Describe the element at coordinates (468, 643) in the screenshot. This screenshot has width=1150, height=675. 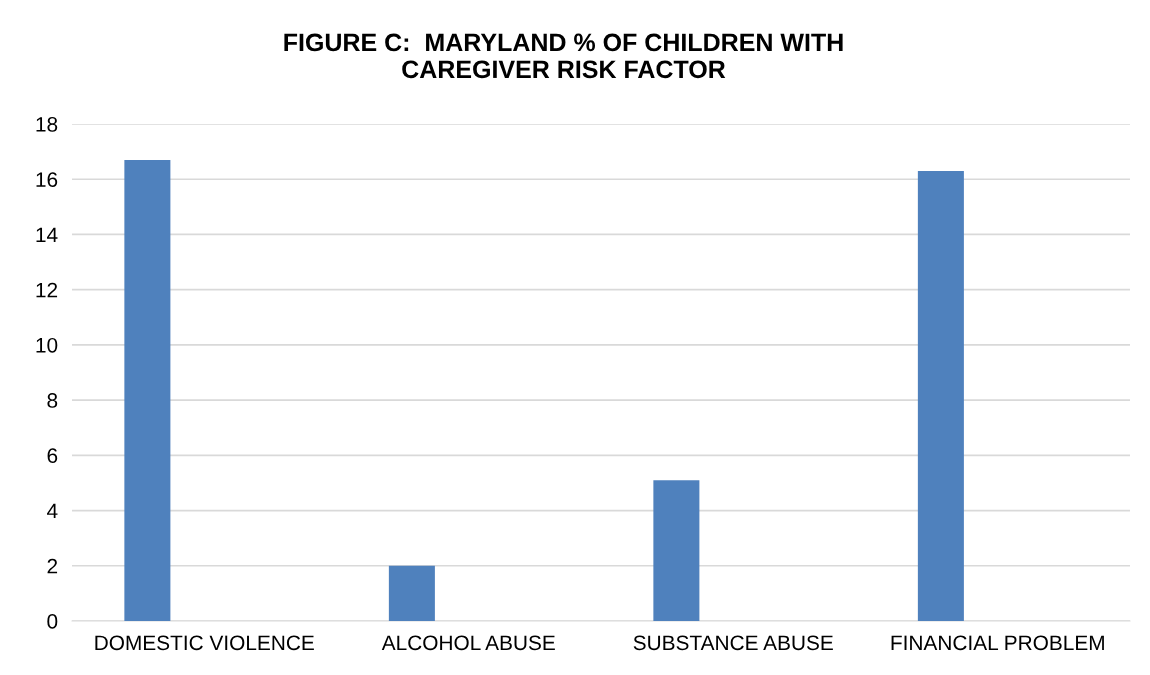
I see `x-tick-label: ALCOHOL ABUSE` at that location.